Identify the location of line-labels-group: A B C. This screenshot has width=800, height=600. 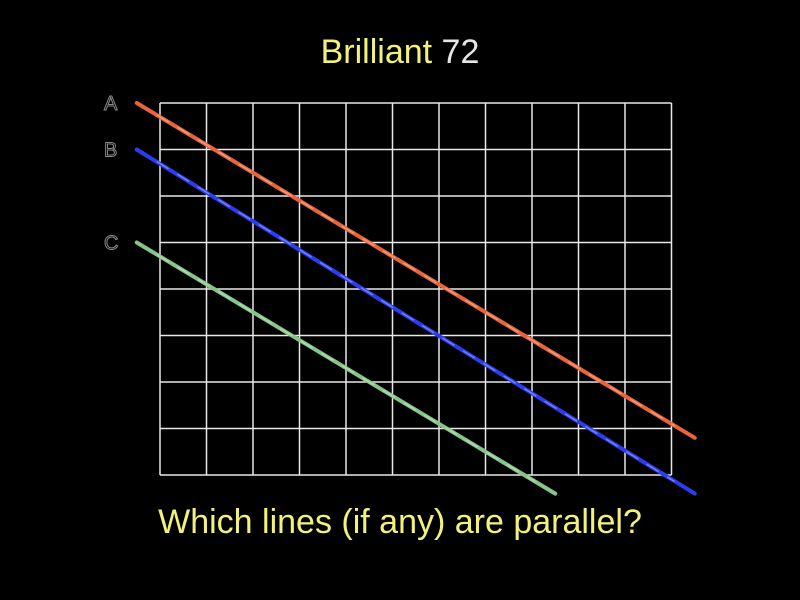
(111, 174).